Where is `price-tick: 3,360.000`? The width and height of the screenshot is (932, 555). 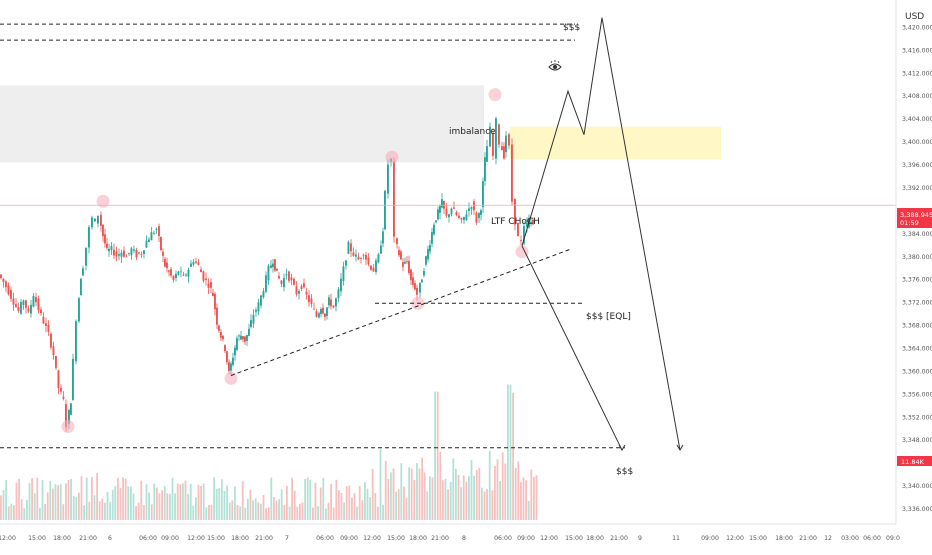 price-tick: 3,360.000 is located at coordinates (917, 371).